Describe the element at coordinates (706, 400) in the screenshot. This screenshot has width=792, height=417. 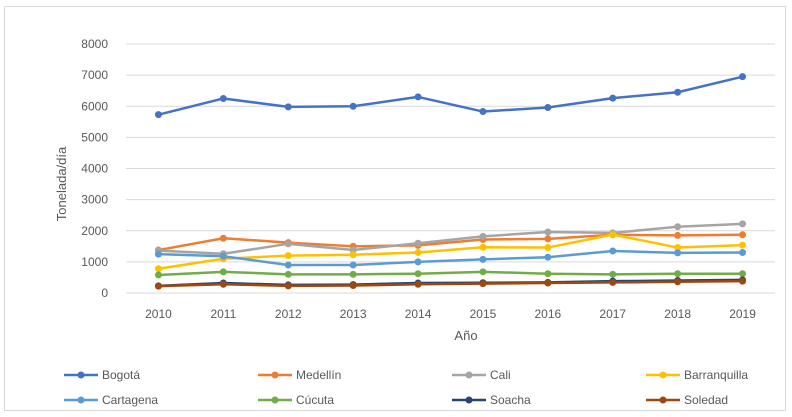
I see `legend-label: Soledad` at that location.